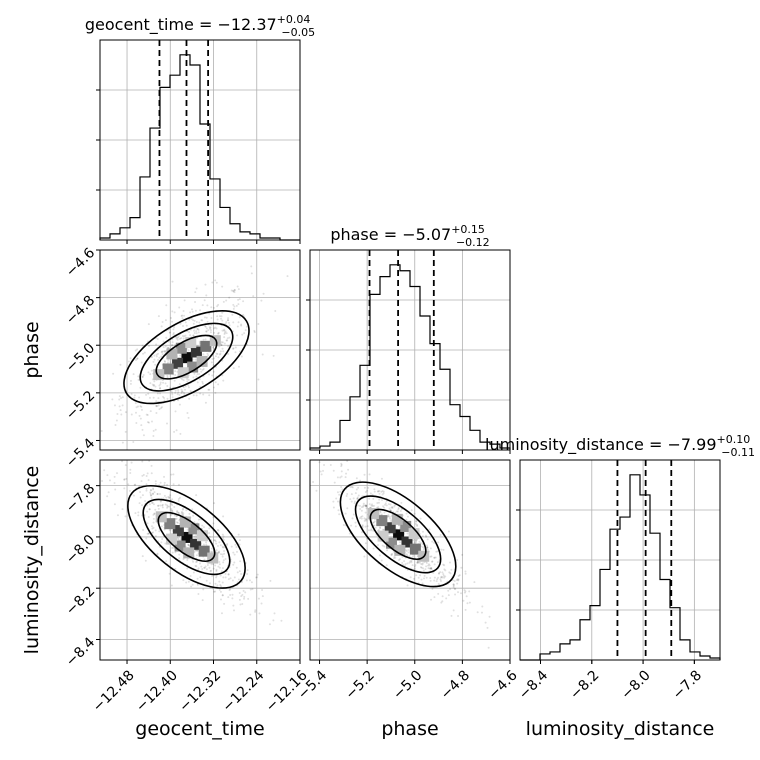  What do you see at coordinates (468, 229) in the screenshot?
I see `title-upper: +0.15` at bounding box center [468, 229].